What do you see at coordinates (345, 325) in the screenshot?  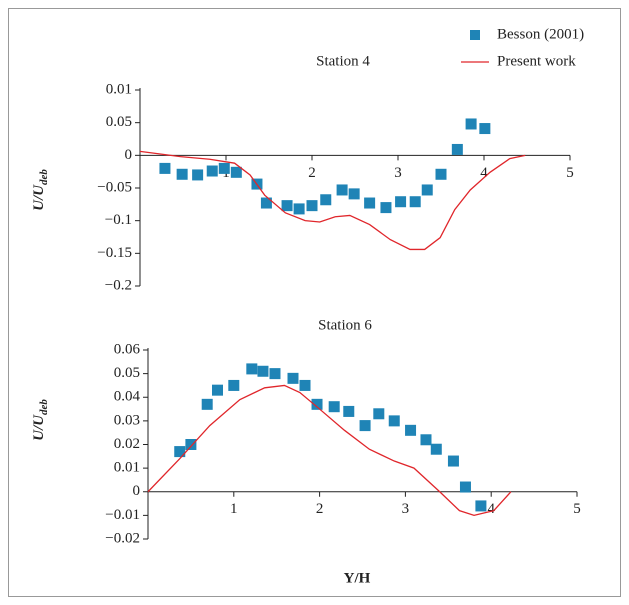 I see `chart-title: Station 6` at bounding box center [345, 325].